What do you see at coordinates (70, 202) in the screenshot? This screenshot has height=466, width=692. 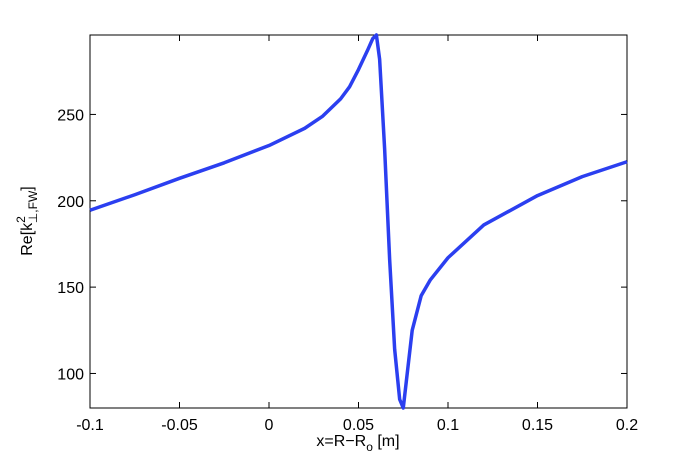 I see `y-tick-label: 200` at bounding box center [70, 202].